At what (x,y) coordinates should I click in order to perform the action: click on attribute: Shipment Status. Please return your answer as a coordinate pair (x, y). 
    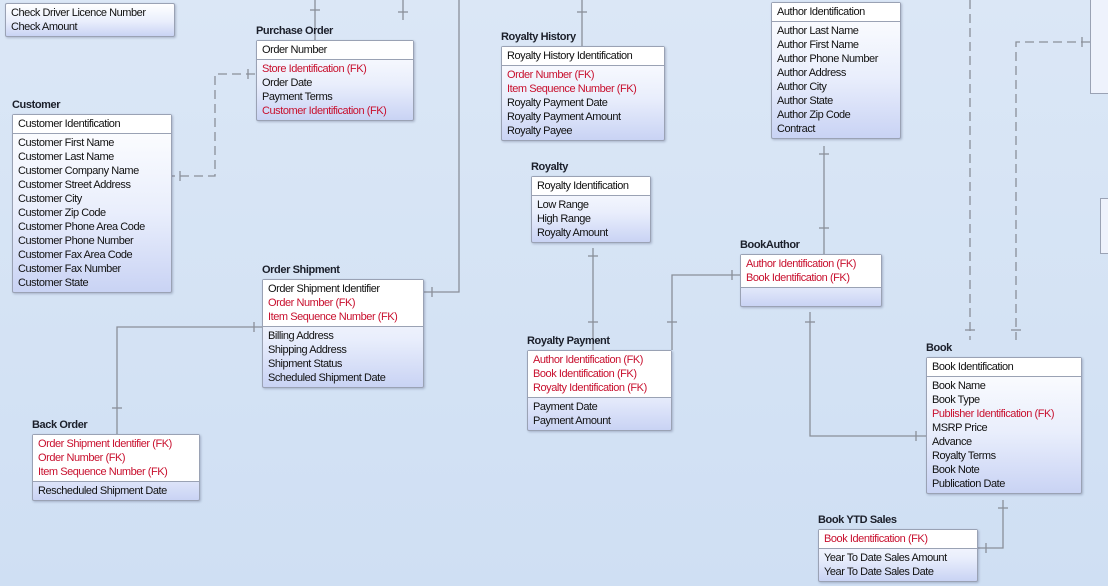
    Looking at the image, I should click on (305, 364).